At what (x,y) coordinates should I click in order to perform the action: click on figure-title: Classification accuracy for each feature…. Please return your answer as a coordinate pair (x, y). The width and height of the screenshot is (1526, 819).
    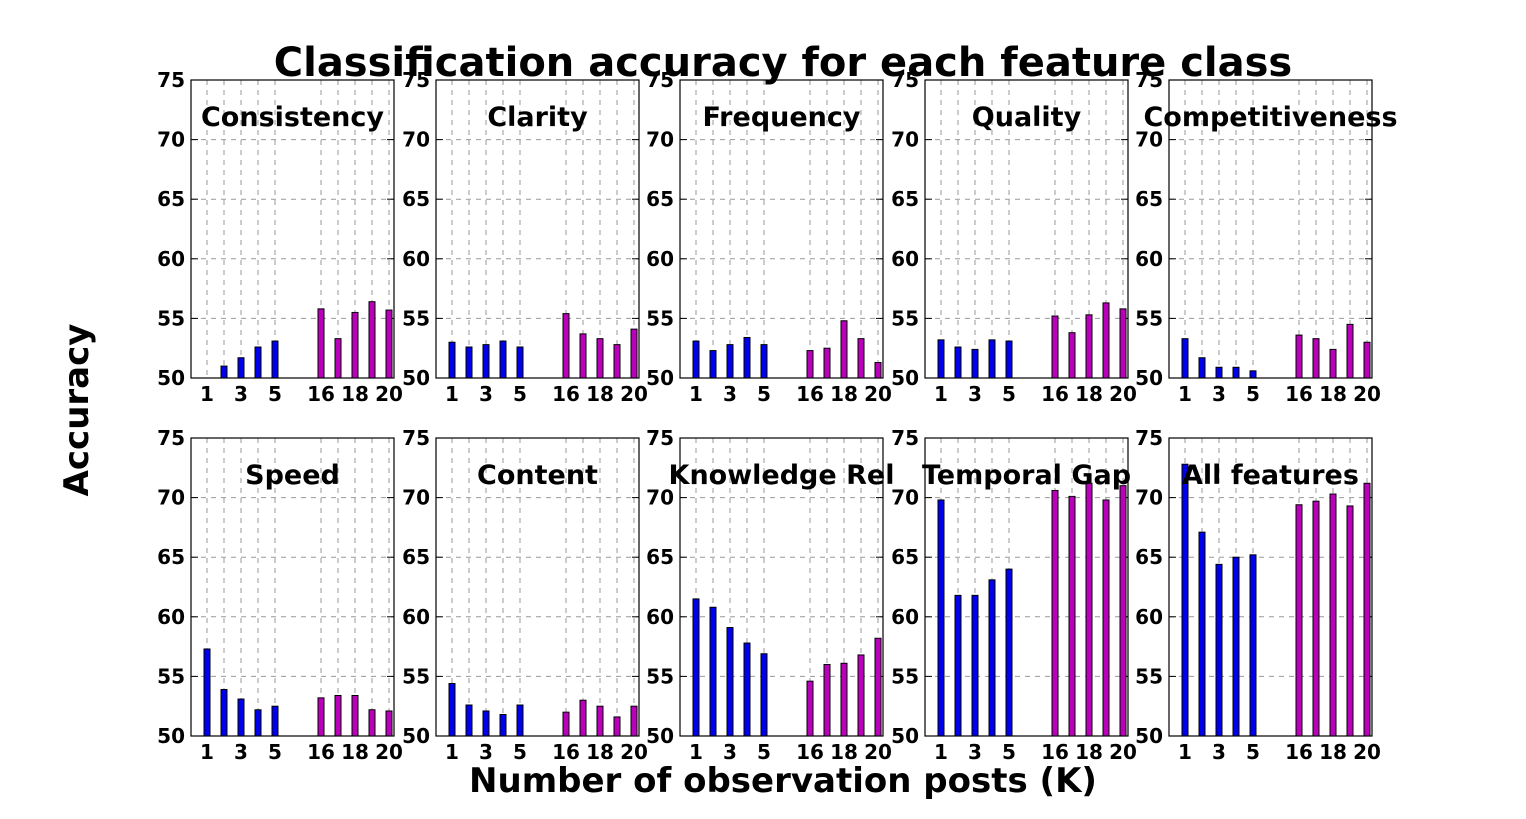
    Looking at the image, I should click on (783, 63).